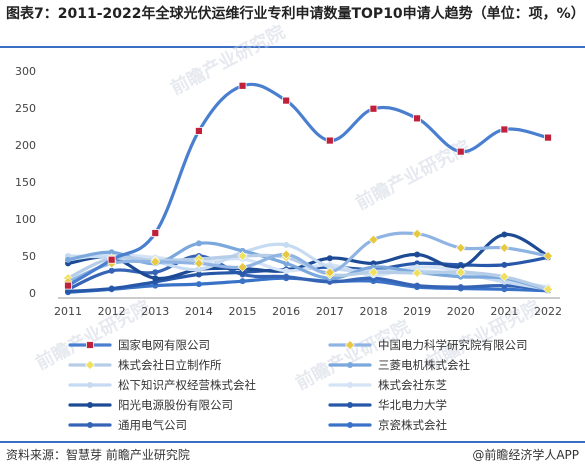 The image size is (585, 475). Describe the element at coordinates (243, 311) in the screenshot. I see `x-tick-label: 2015` at that location.